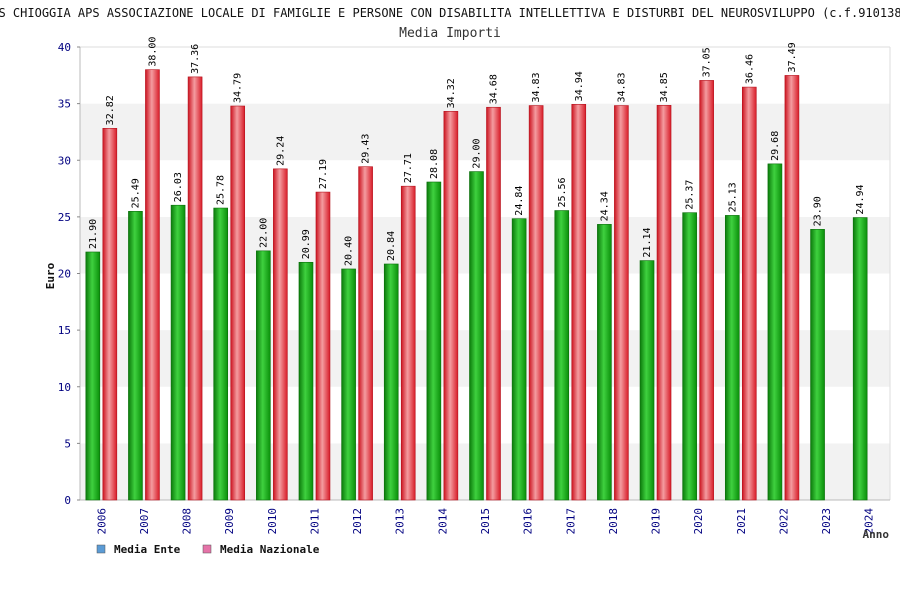  What do you see at coordinates (434, 164) in the screenshot?
I see `data-label: 28.08` at bounding box center [434, 164].